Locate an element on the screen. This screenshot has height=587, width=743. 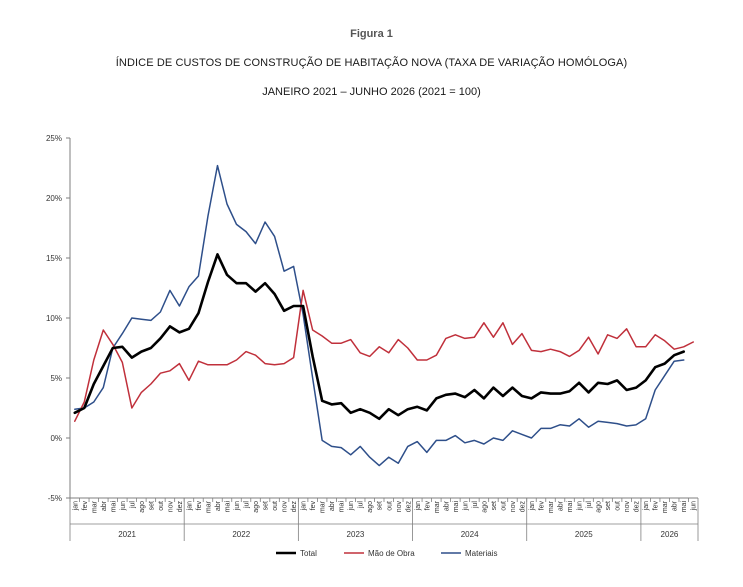
legend: Total Mão de Obra Materiais is located at coordinates (386, 553).